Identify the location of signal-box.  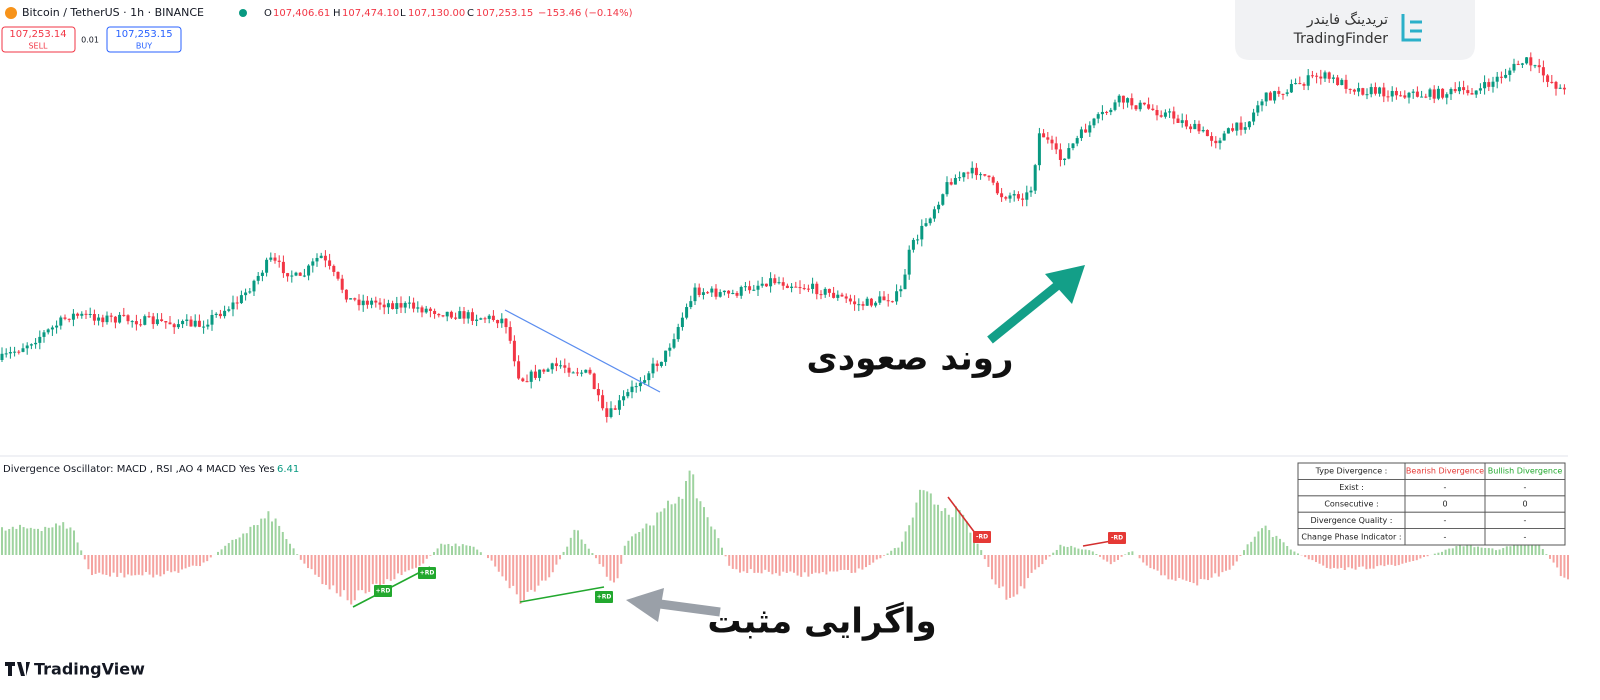
(1117, 538).